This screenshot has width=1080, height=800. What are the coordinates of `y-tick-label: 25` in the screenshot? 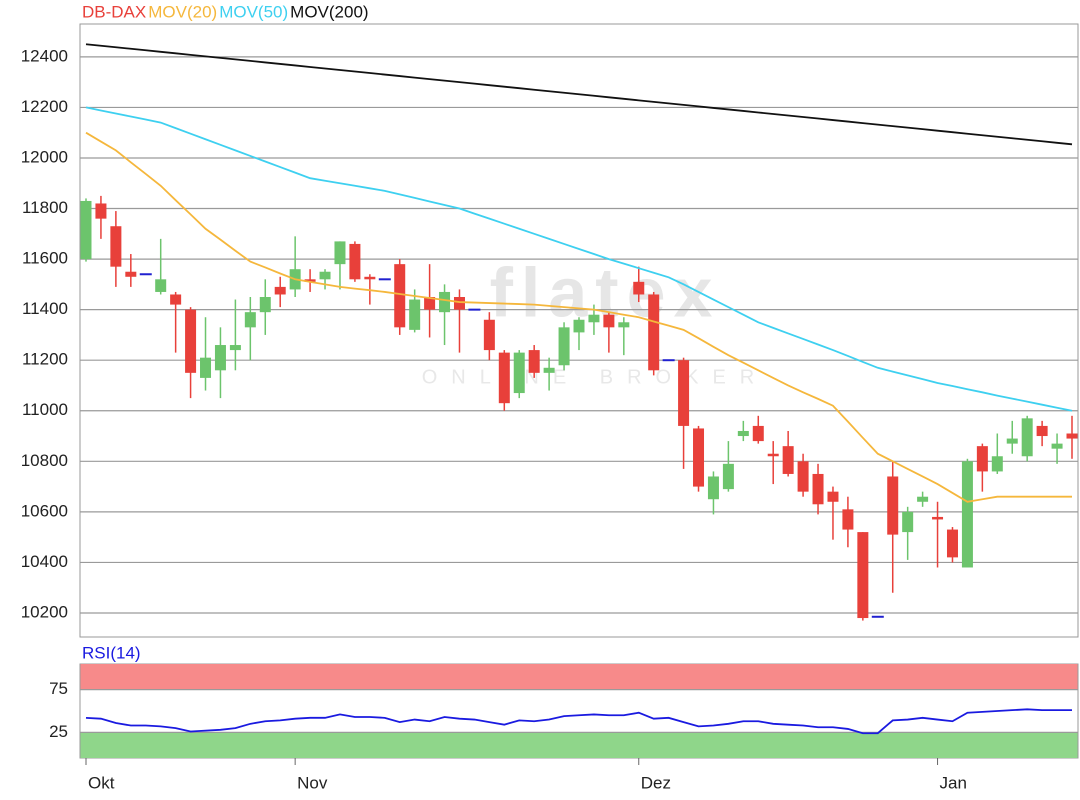 It's located at (58, 731).